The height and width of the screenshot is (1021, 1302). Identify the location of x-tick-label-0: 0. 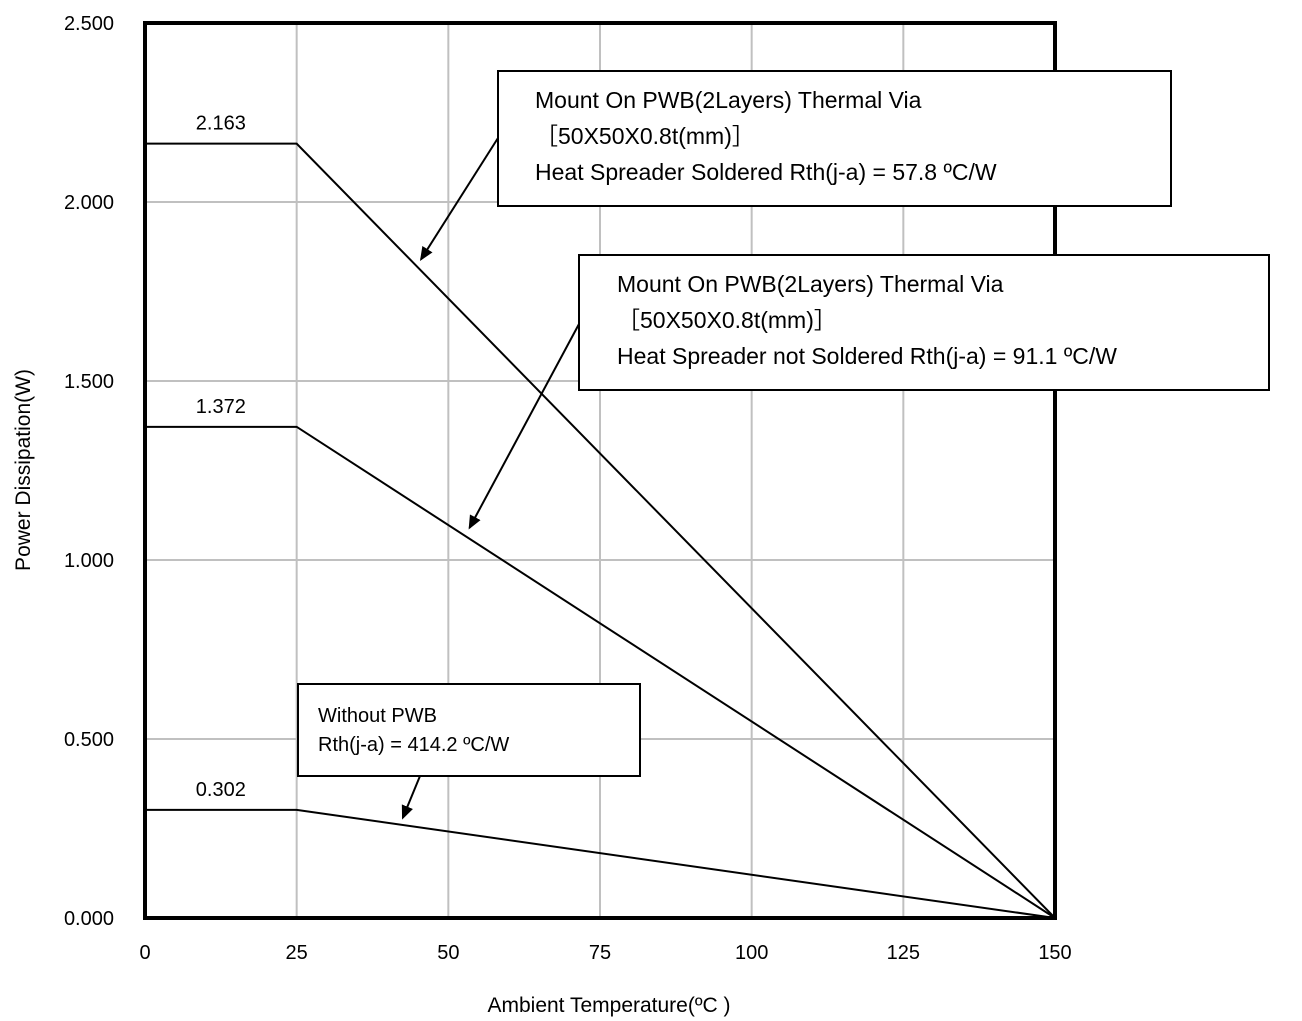
(144, 953).